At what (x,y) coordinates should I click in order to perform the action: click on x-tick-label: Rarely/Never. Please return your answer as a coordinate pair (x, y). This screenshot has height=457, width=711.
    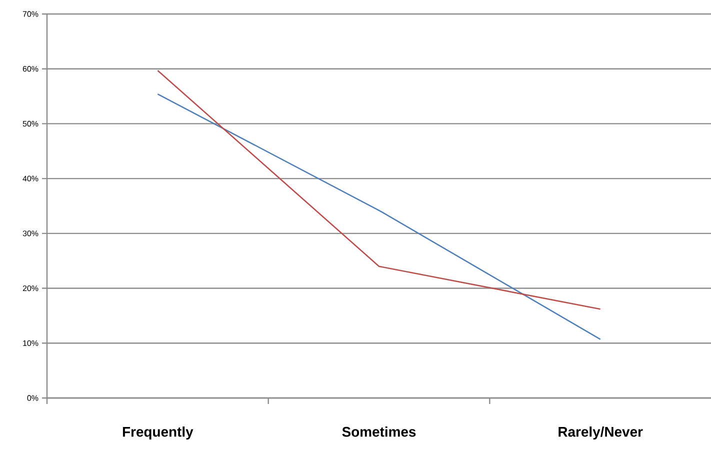
    Looking at the image, I should click on (600, 433).